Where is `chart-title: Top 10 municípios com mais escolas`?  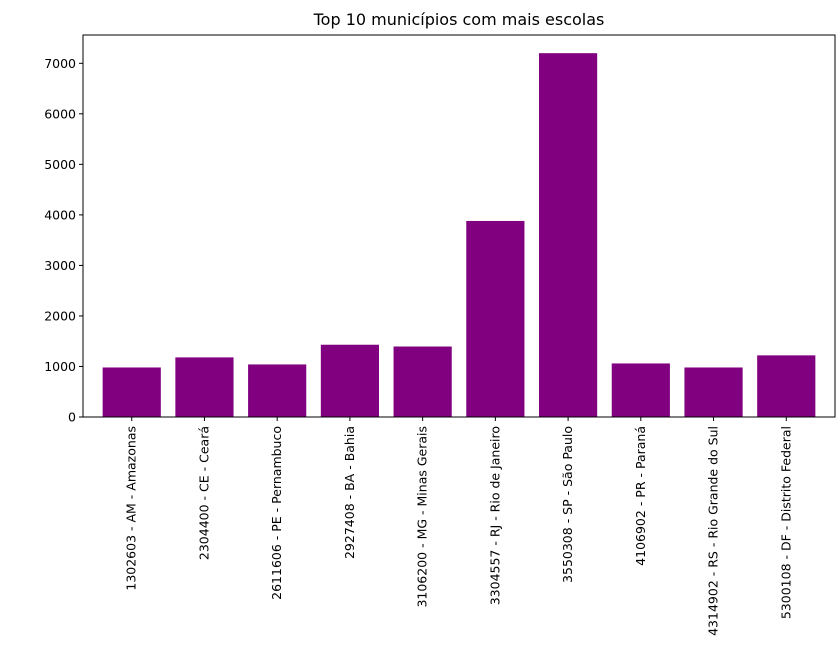
chart-title: Top 10 municípios com mais escolas is located at coordinates (459, 19).